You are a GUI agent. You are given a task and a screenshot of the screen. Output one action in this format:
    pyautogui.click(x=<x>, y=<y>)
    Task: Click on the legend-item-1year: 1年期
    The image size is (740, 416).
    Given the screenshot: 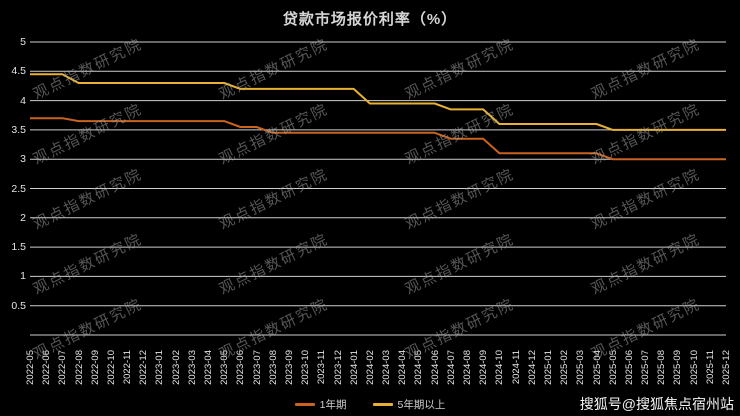 What is the action you would take?
    pyautogui.click(x=320, y=404)
    